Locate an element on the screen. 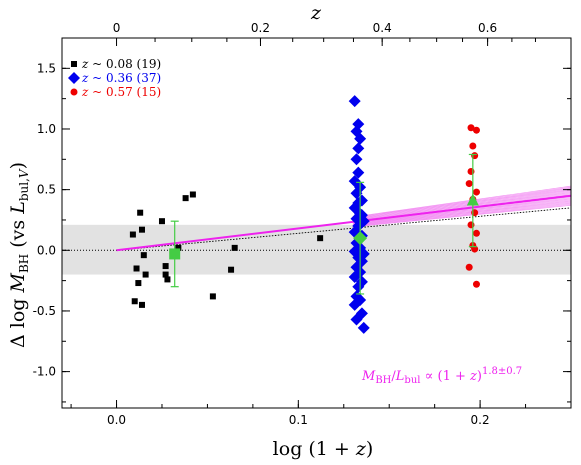 The image size is (581, 465). legend: z ~ 0.08 (19)z ~ 0.36 (37)z ~ 0.57 (15) is located at coordinates (114, 78).